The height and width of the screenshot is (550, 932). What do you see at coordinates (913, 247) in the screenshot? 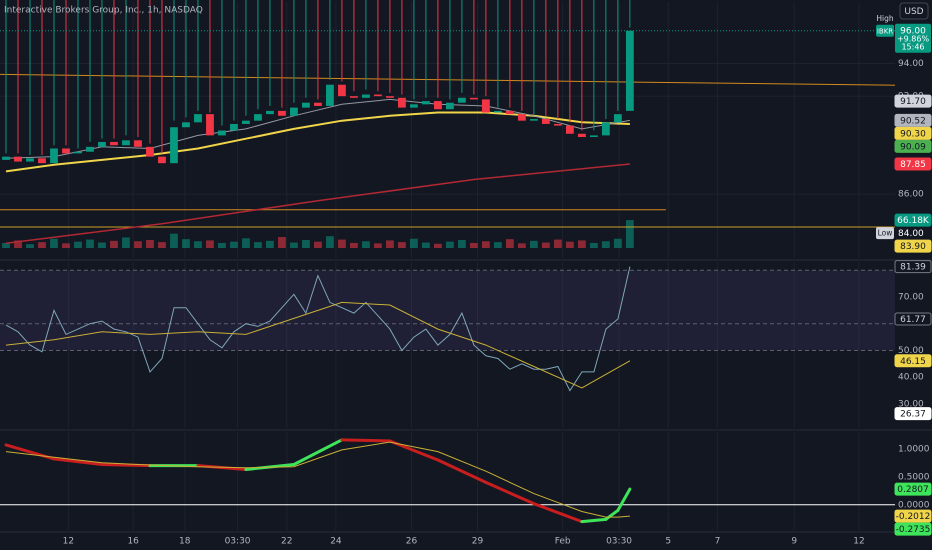
I see `price-tag-label: 83.90` at bounding box center [913, 247].